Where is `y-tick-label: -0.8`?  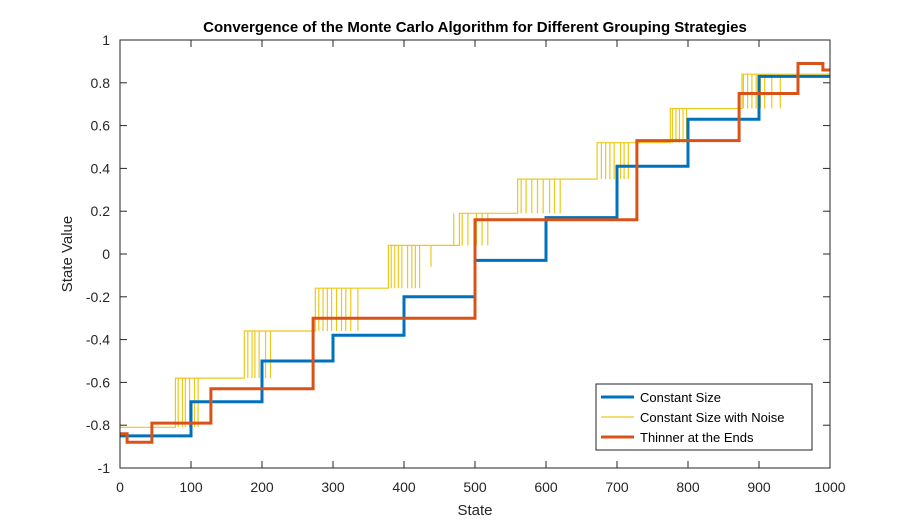
y-tick-label: -0.8 is located at coordinates (98, 425).